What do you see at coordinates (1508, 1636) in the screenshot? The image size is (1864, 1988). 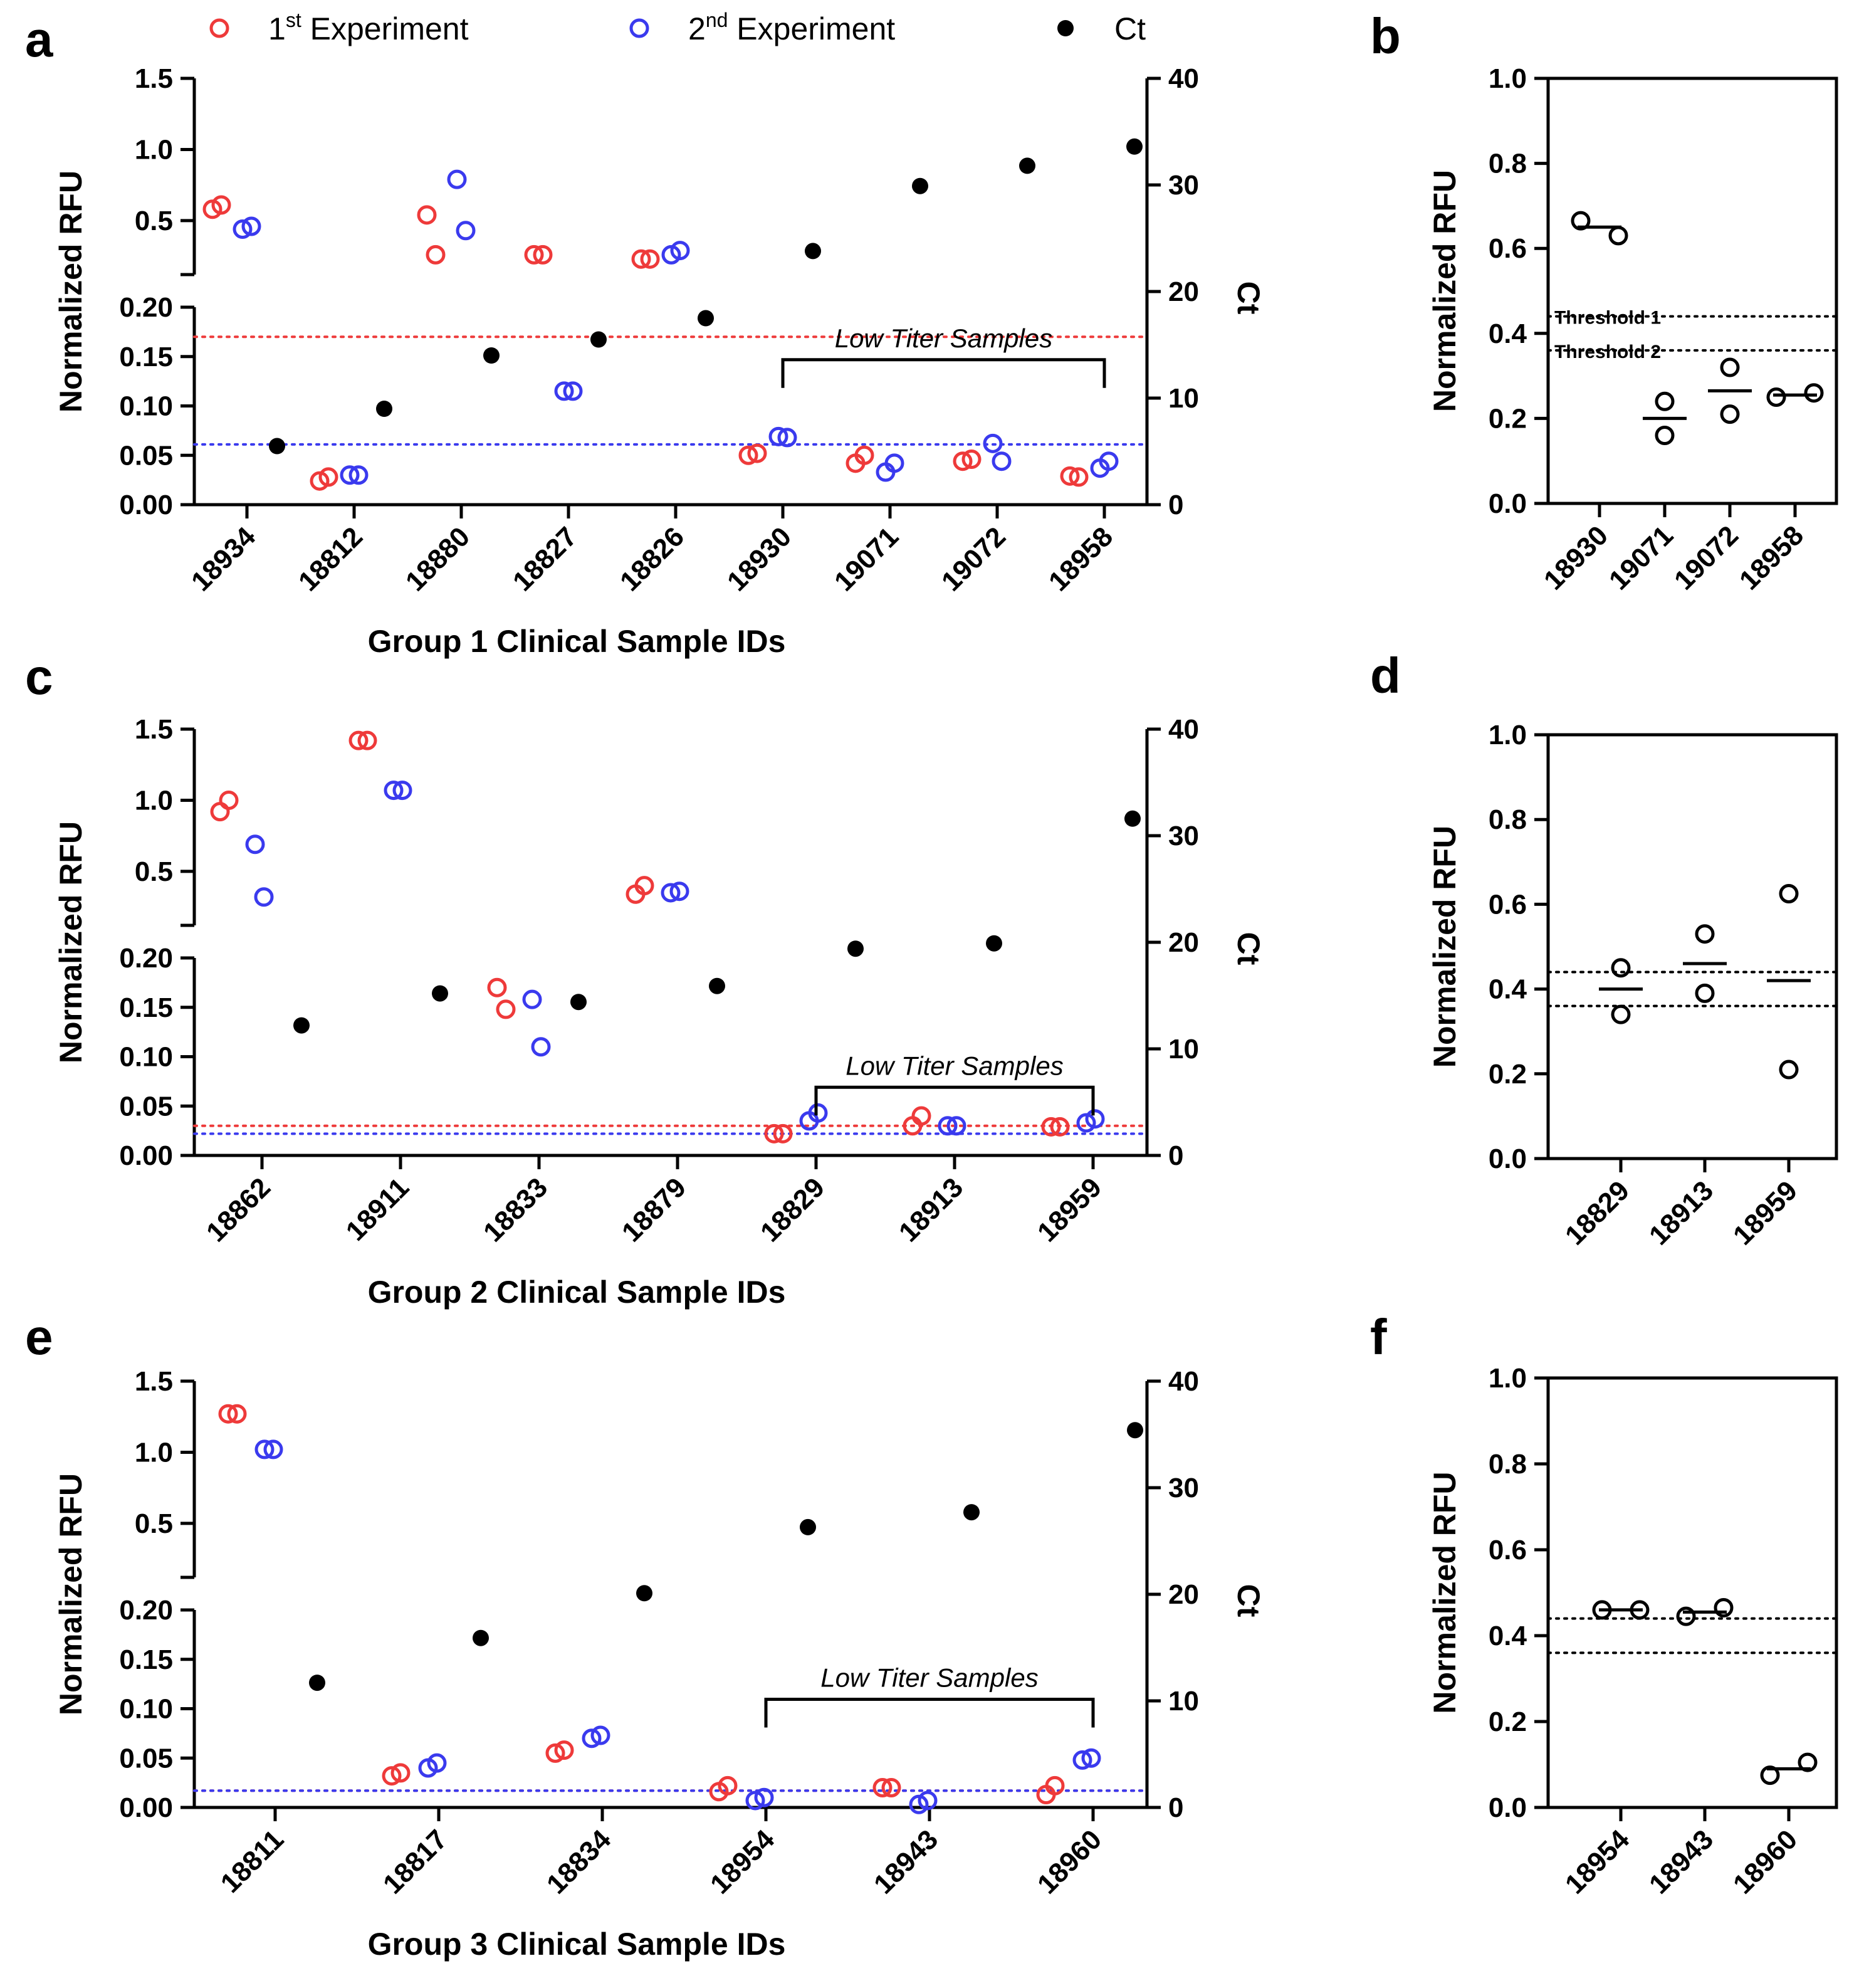 I see `y-tick-label: 0.4` at bounding box center [1508, 1636].